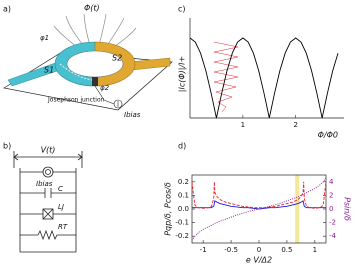 The image size is (355, 270). Describe the element at coordinates (226, 77) in the screenshot. I see `oscillation-sketch` at that location.